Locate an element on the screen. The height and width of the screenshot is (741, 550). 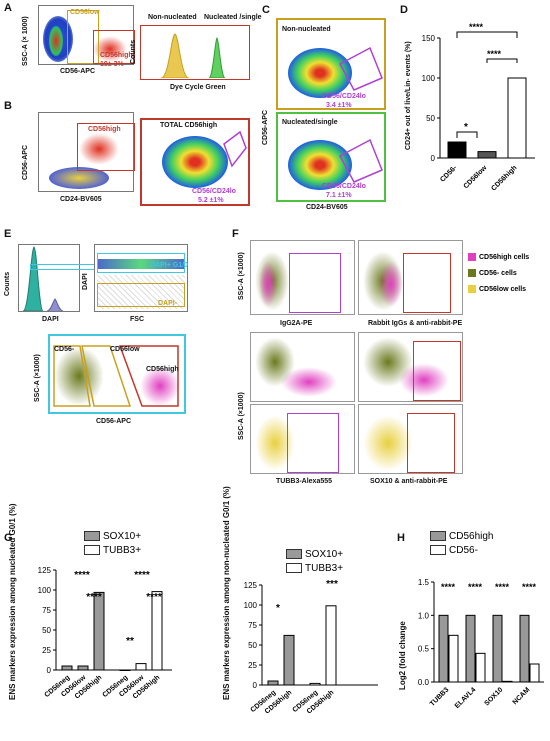
panel-label-h: H is located at coordinates (401, 538).